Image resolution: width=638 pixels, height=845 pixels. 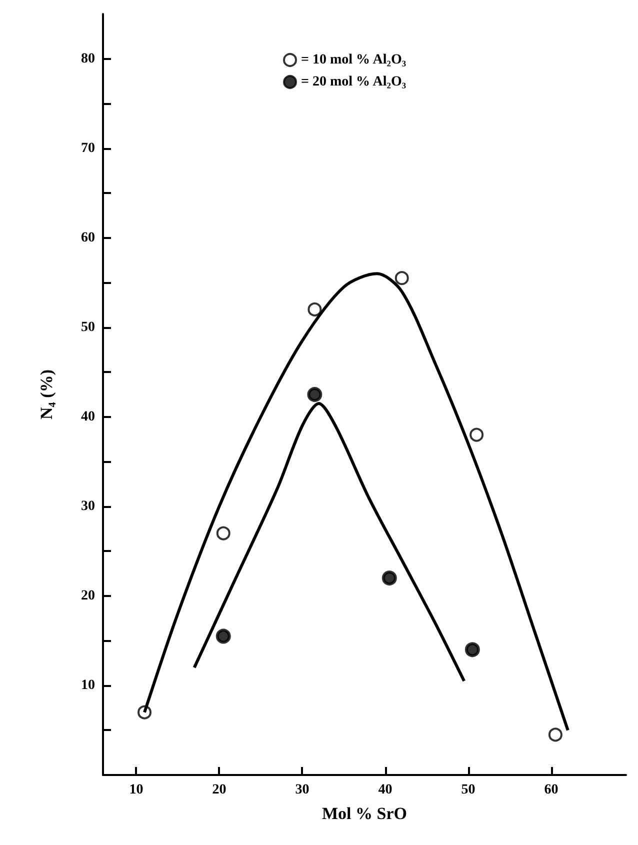 I want to click on x-tick-label: 60, so click(x=551, y=790).